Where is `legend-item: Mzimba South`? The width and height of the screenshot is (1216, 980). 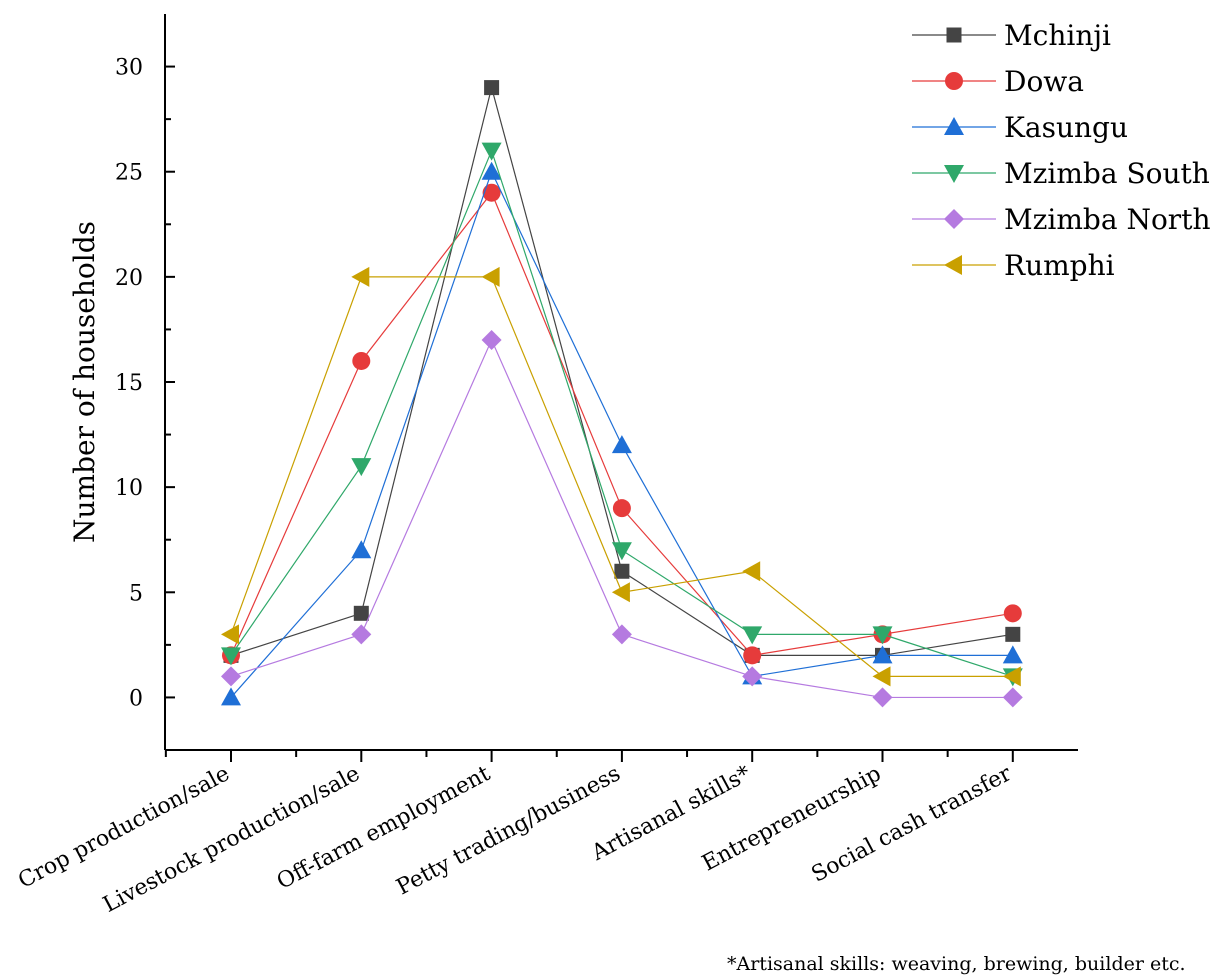
legend-item: Mzimba South is located at coordinates (1061, 173).